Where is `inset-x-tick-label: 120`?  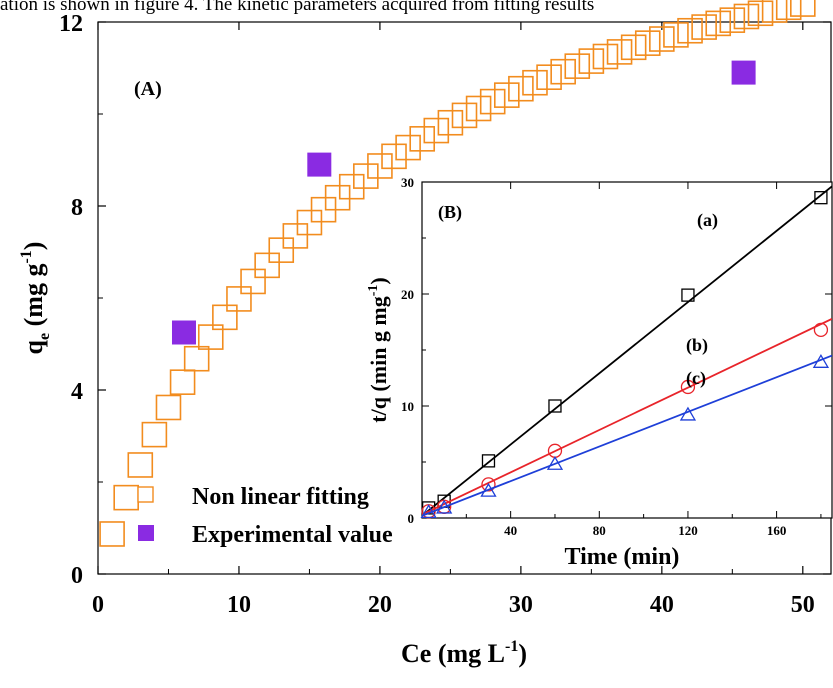
inset-x-tick-label: 120 is located at coordinates (688, 530).